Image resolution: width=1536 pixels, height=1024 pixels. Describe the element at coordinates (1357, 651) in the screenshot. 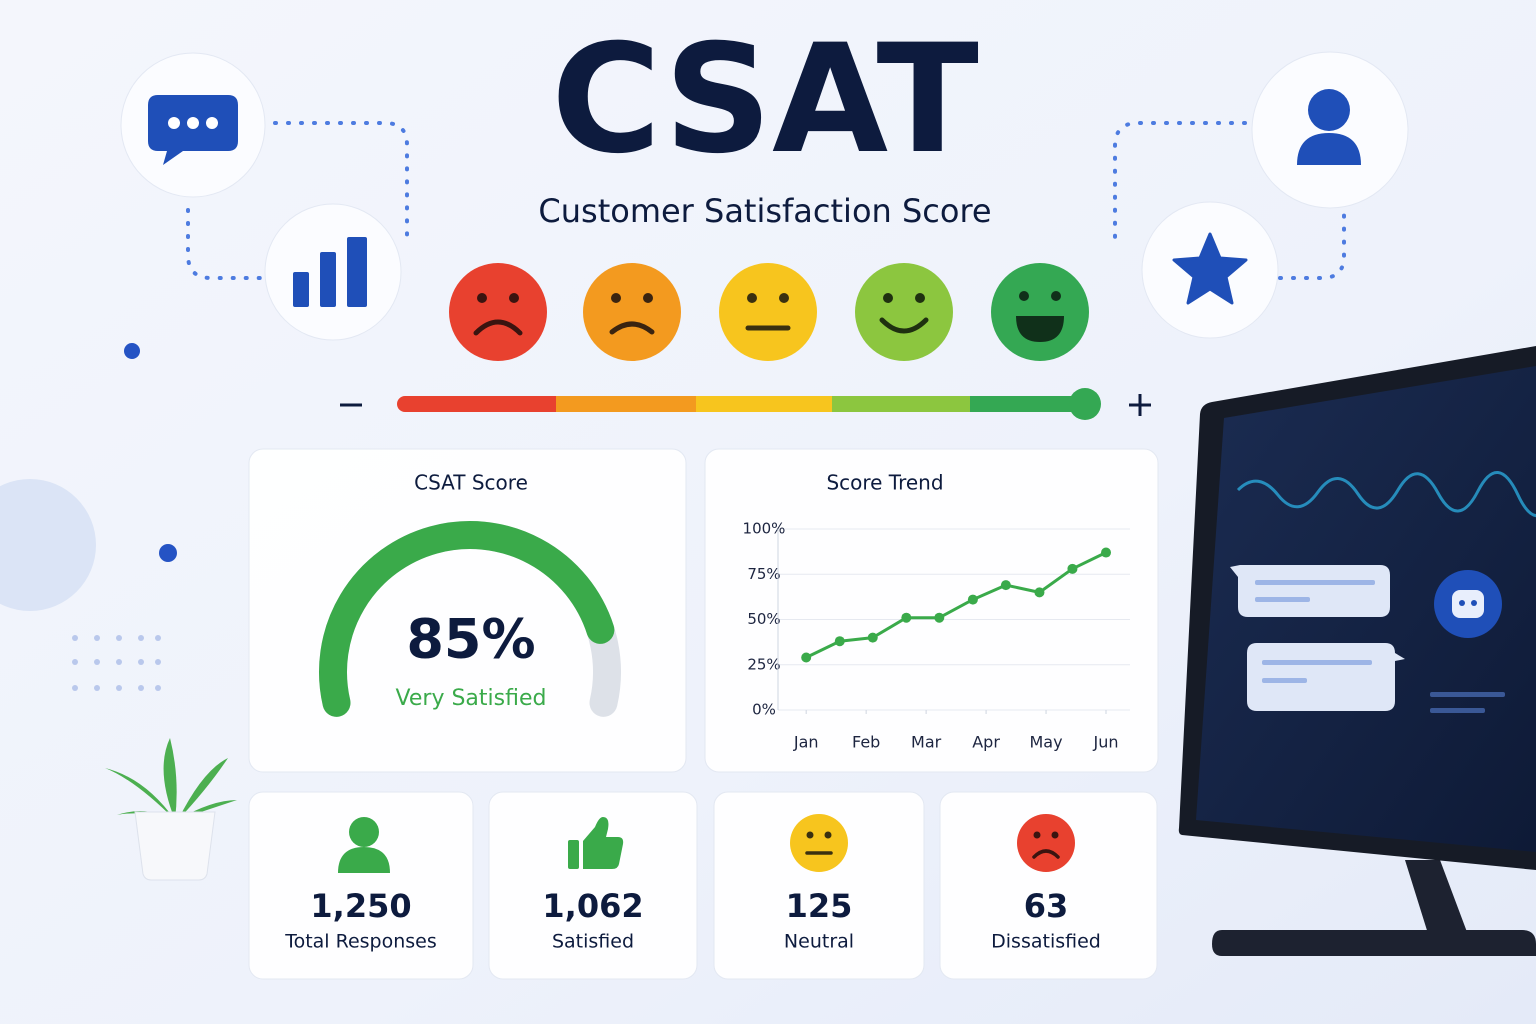

I see `monitor` at that location.